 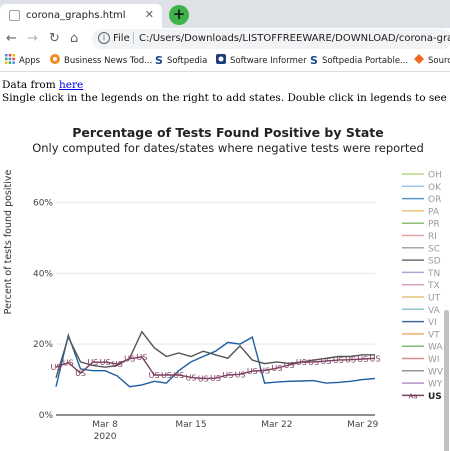 What do you see at coordinates (436, 372) in the screenshot?
I see `legend-label: WV` at bounding box center [436, 372].